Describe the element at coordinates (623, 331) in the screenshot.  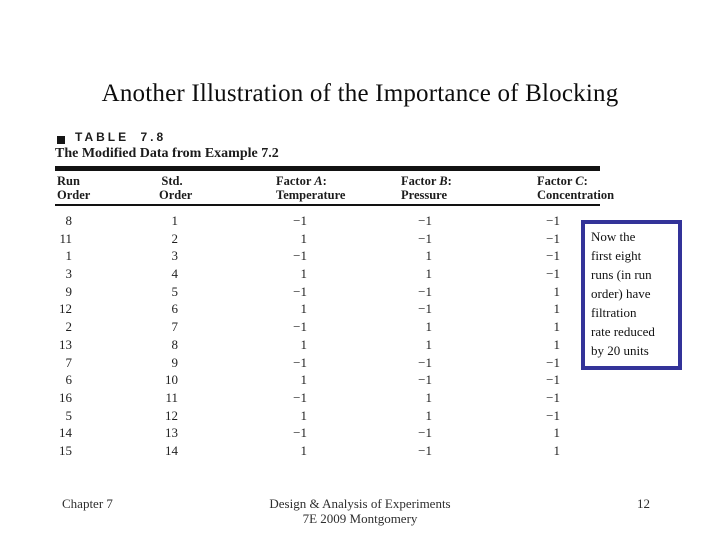
I see `callout-text-line: rate reduced` at that location.